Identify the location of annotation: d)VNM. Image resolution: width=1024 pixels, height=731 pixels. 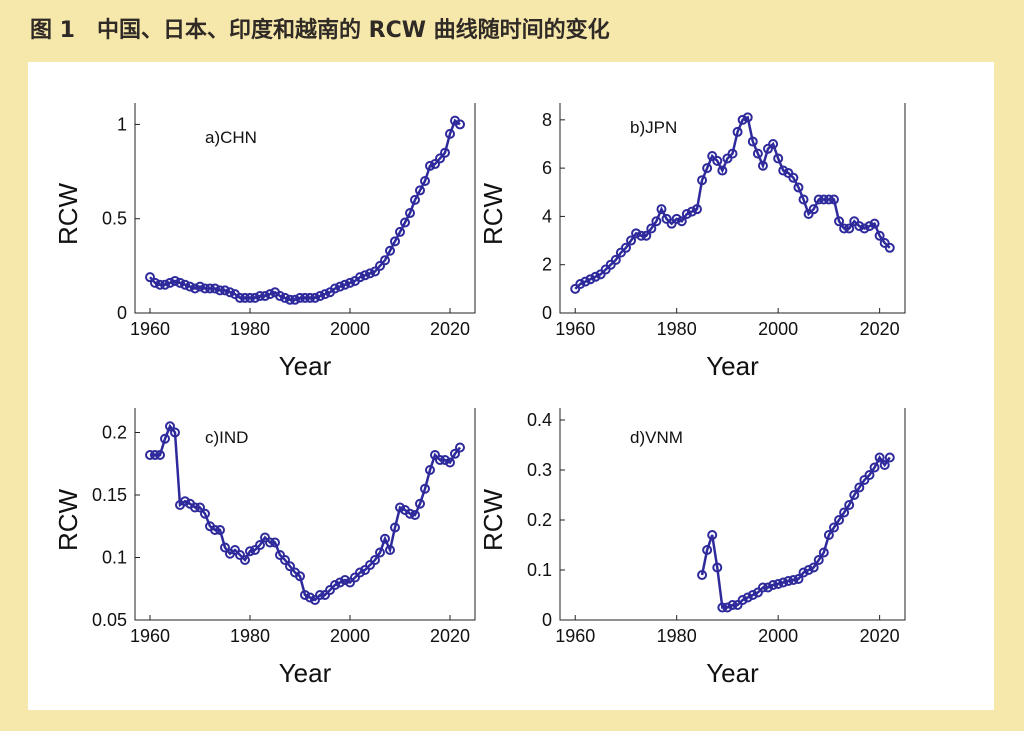
(656, 437).